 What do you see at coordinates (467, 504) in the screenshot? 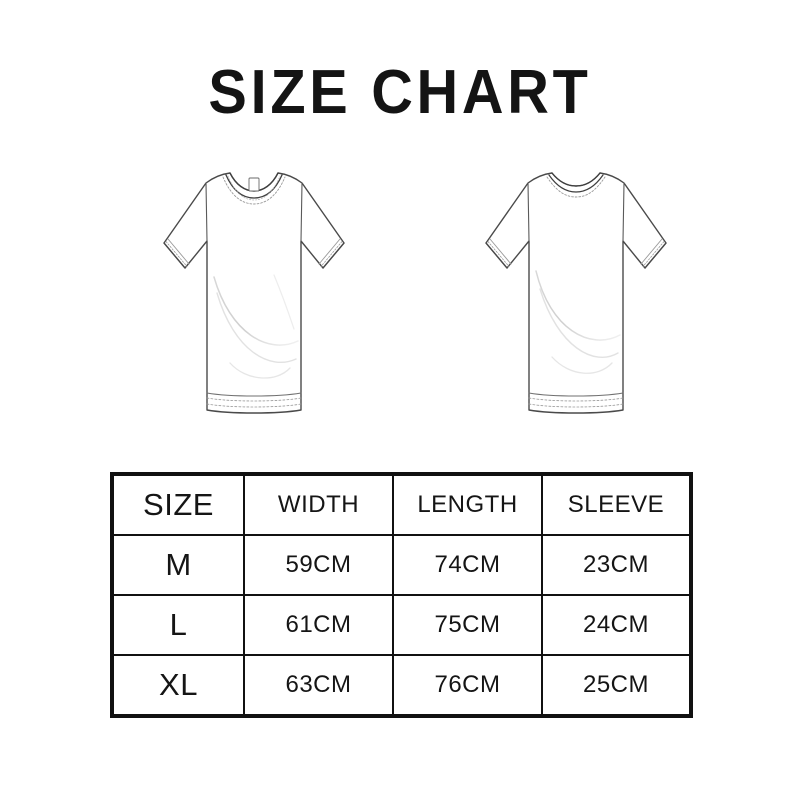
I see `column-header-length: LENGTH` at bounding box center [467, 504].